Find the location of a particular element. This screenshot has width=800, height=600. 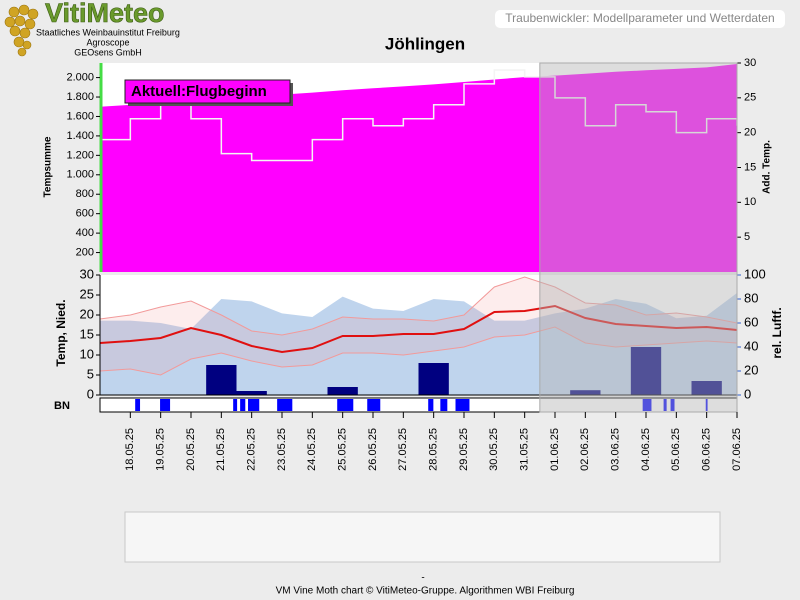

x-tick-label: 29.05.25 is located at coordinates (464, 449).